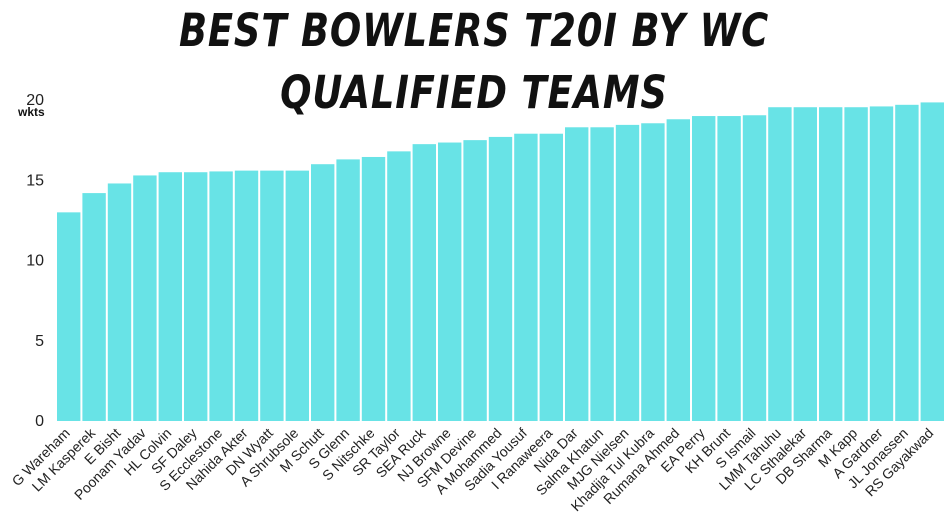  What do you see at coordinates (39, 341) in the screenshot?
I see `y-tick-label: 5` at bounding box center [39, 341].